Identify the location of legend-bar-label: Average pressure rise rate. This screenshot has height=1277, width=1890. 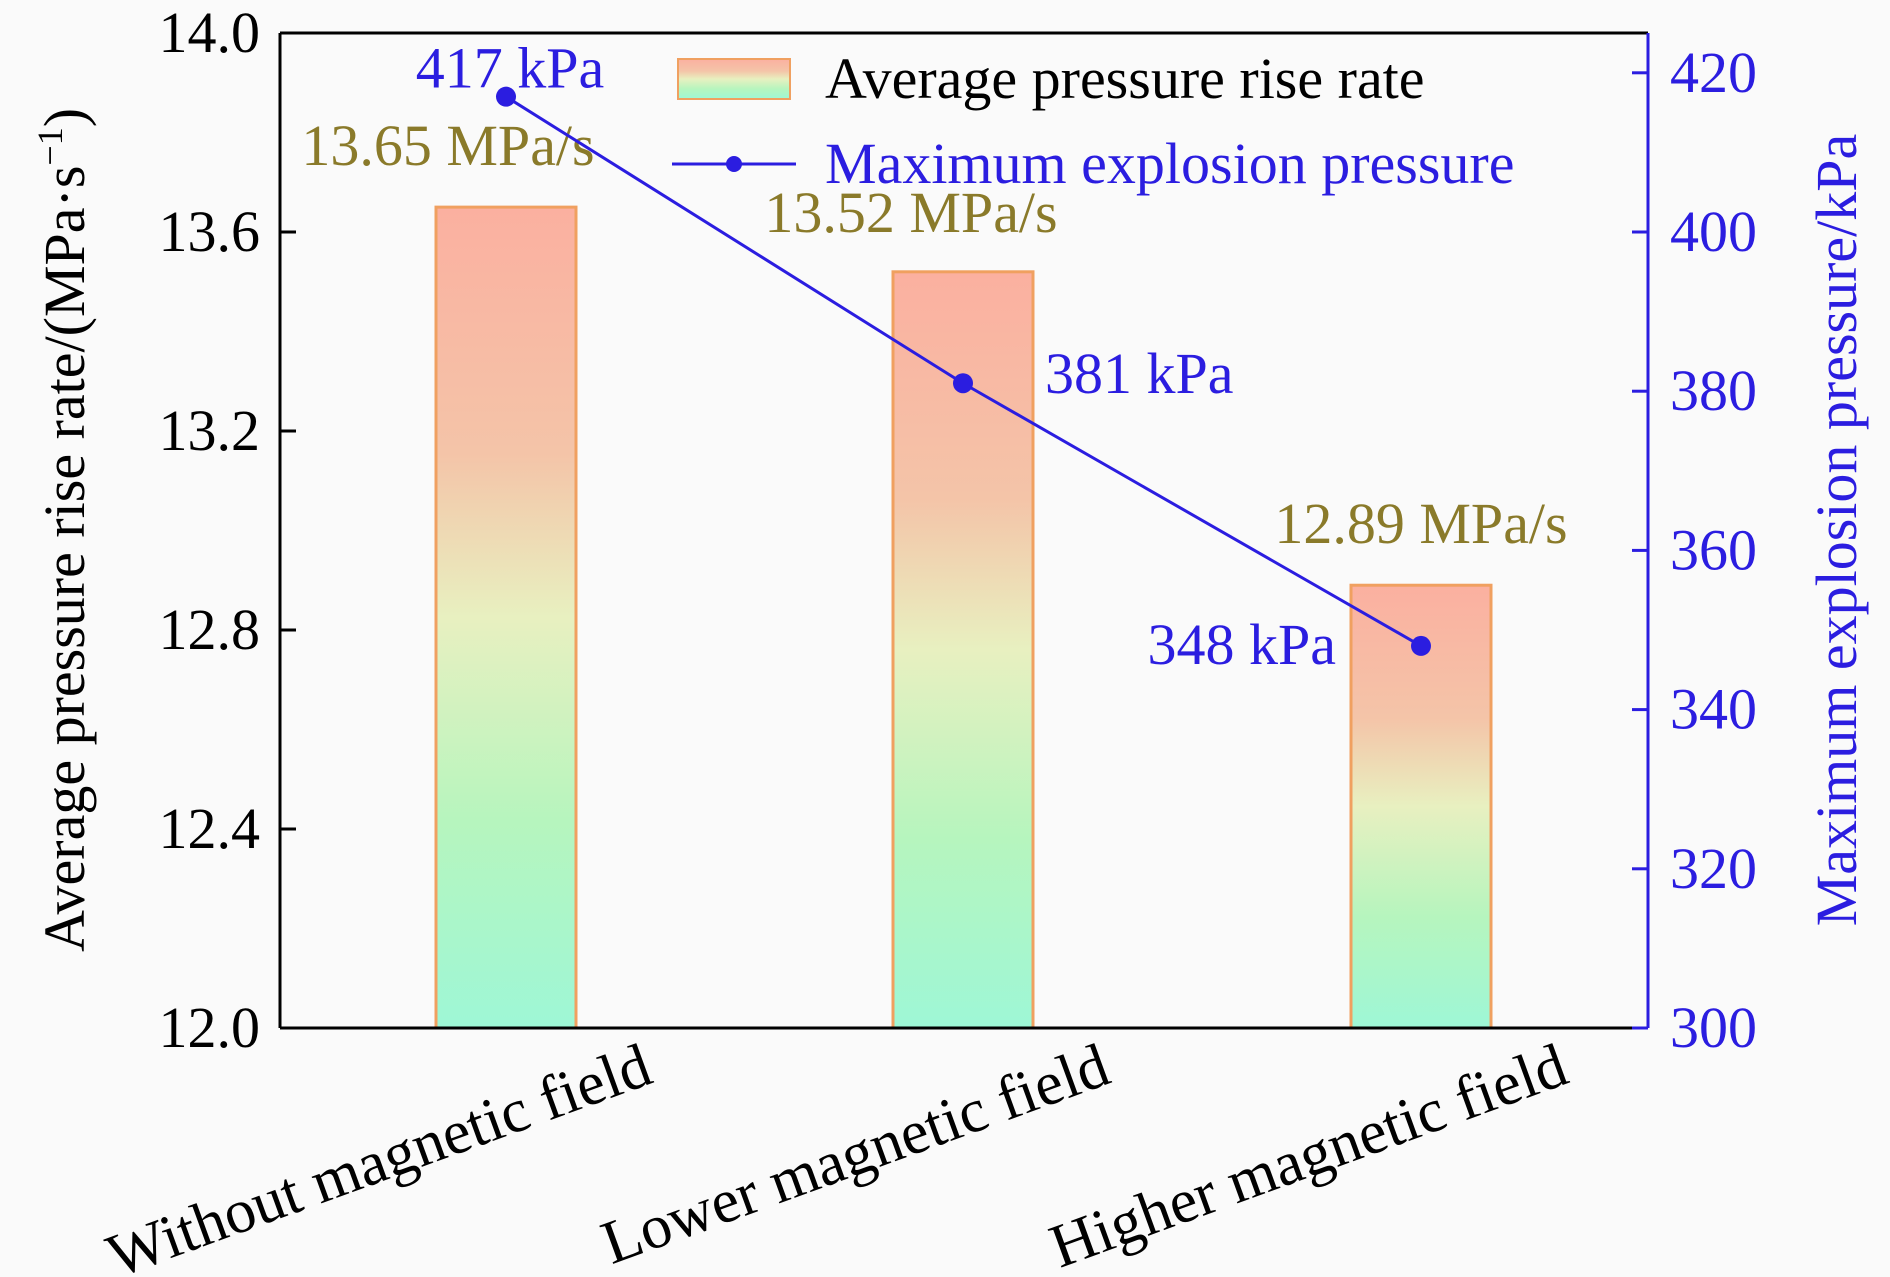
(1125, 78).